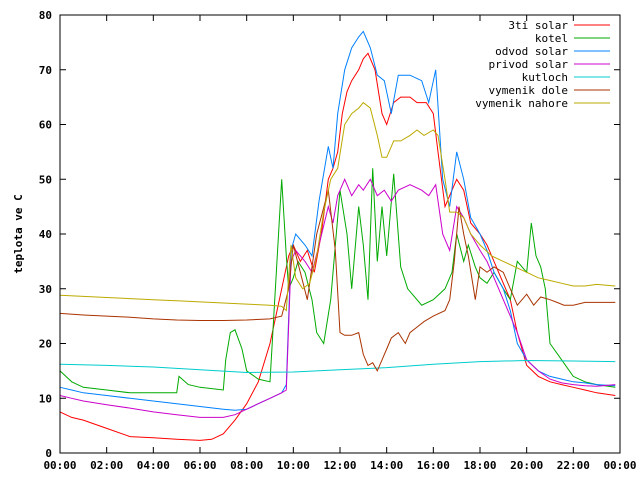 Image resolution: width=640 pixels, height=480 pixels. What do you see at coordinates (45, 289) in the screenshot?
I see `y-tick-label: 30` at bounding box center [45, 289].